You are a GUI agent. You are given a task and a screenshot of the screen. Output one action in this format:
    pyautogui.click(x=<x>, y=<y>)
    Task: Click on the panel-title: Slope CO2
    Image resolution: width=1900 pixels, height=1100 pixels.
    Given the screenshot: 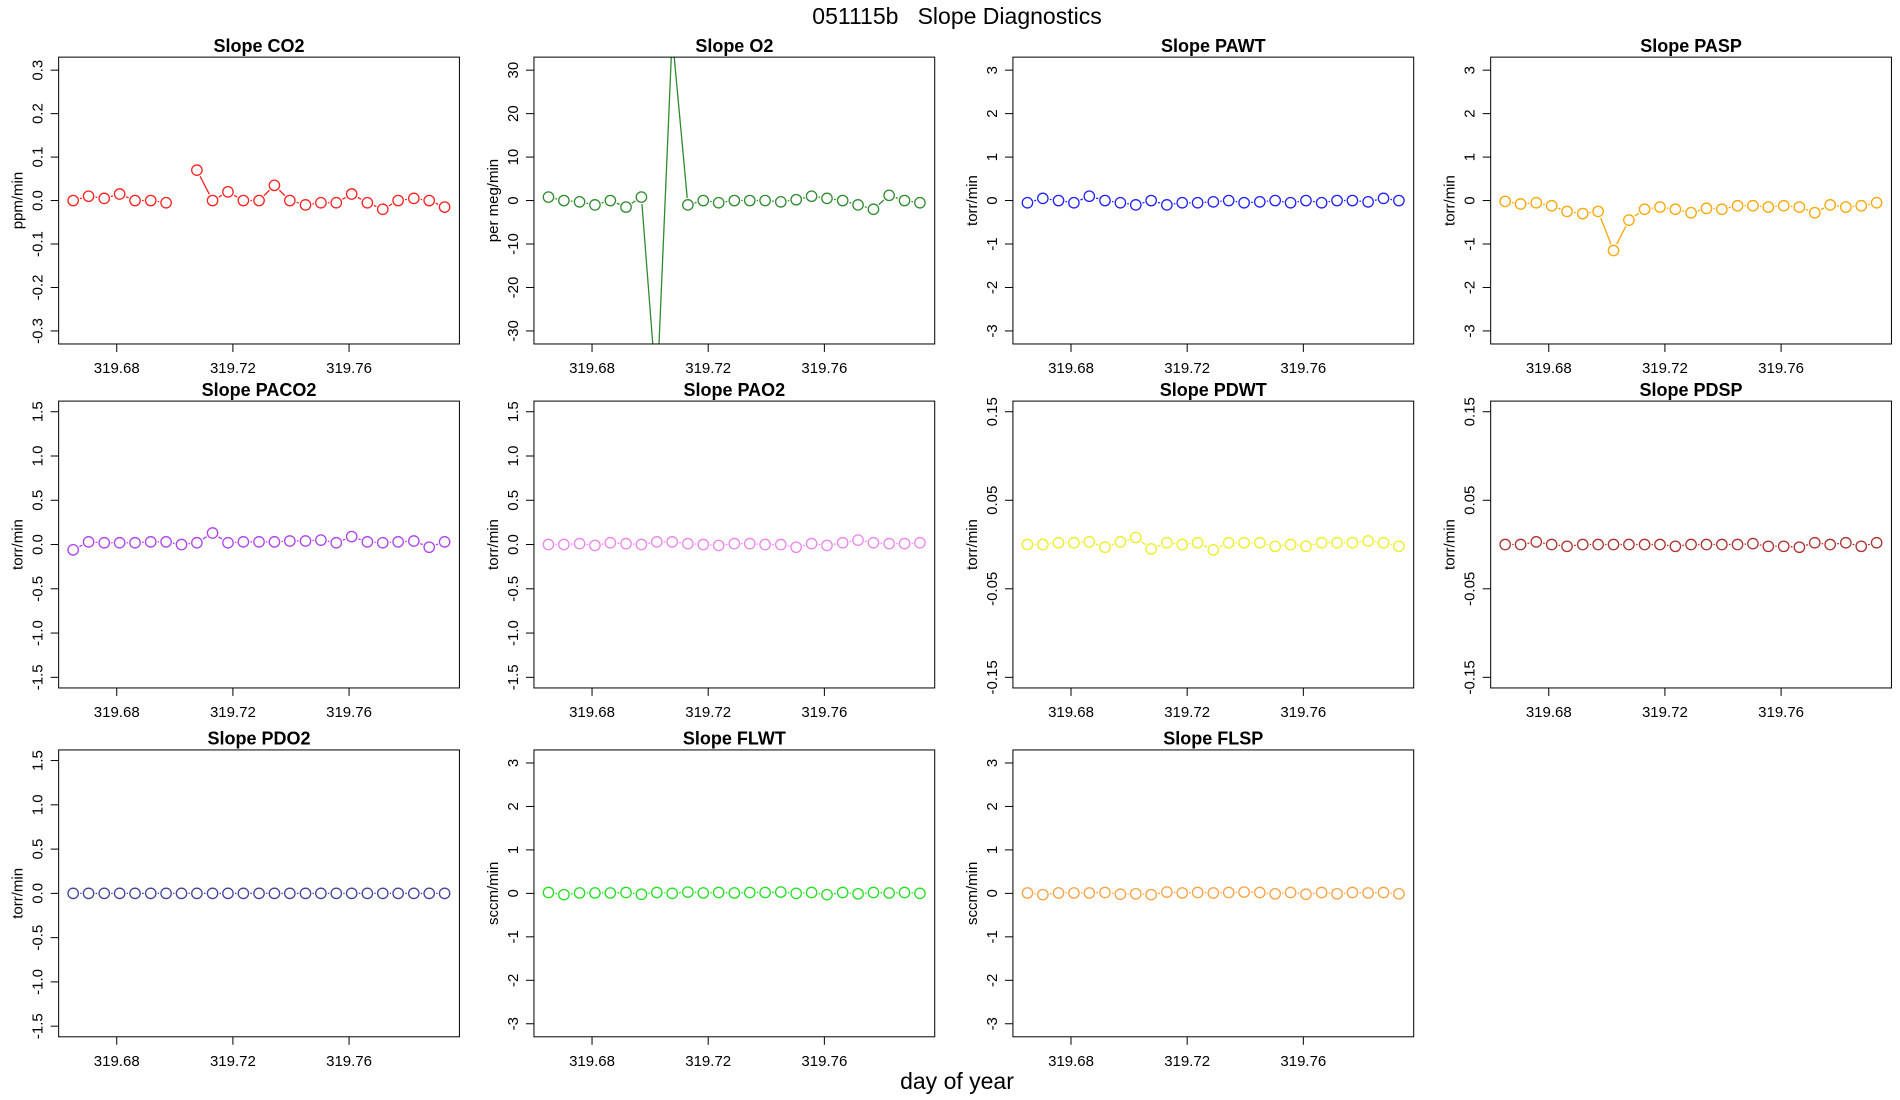 What is the action you would take?
    pyautogui.click(x=259, y=46)
    